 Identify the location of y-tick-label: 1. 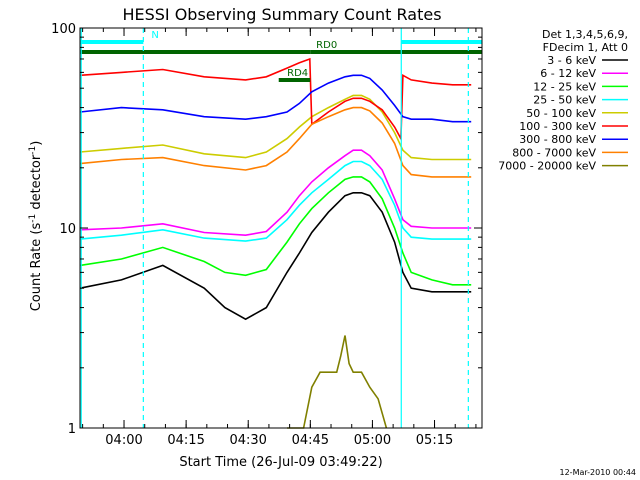
(72, 429).